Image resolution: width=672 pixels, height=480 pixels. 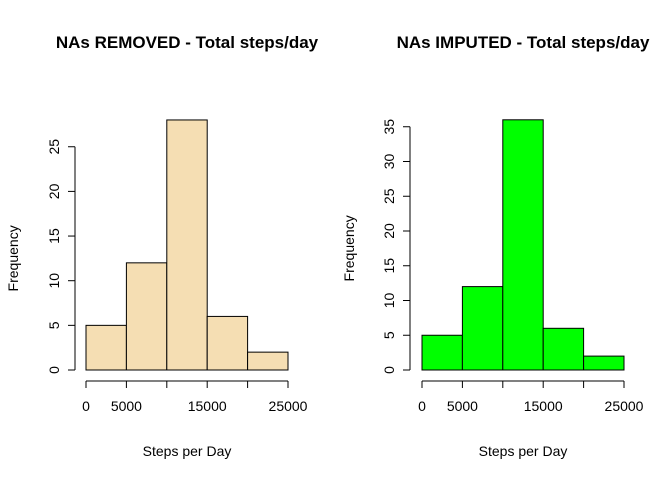 I want to click on chart-title: NAs REMOVED - Total steps/day, so click(x=187, y=42).